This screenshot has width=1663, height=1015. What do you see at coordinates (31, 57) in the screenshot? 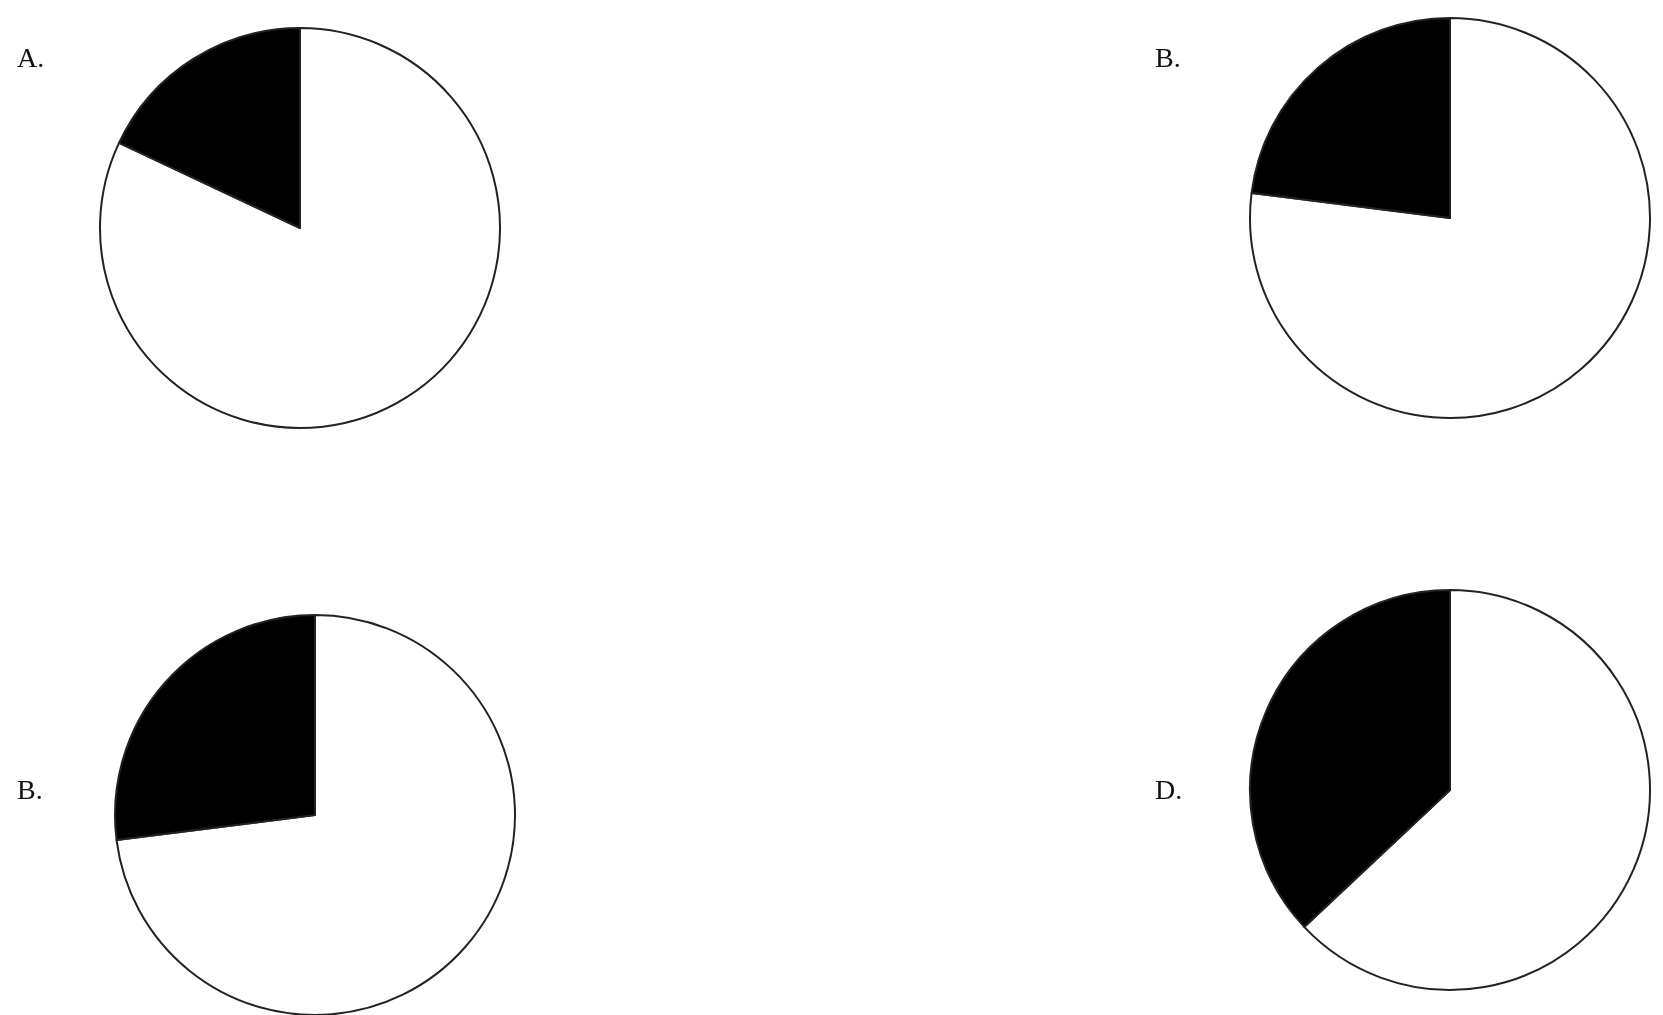
I see `text: A.` at bounding box center [31, 57].